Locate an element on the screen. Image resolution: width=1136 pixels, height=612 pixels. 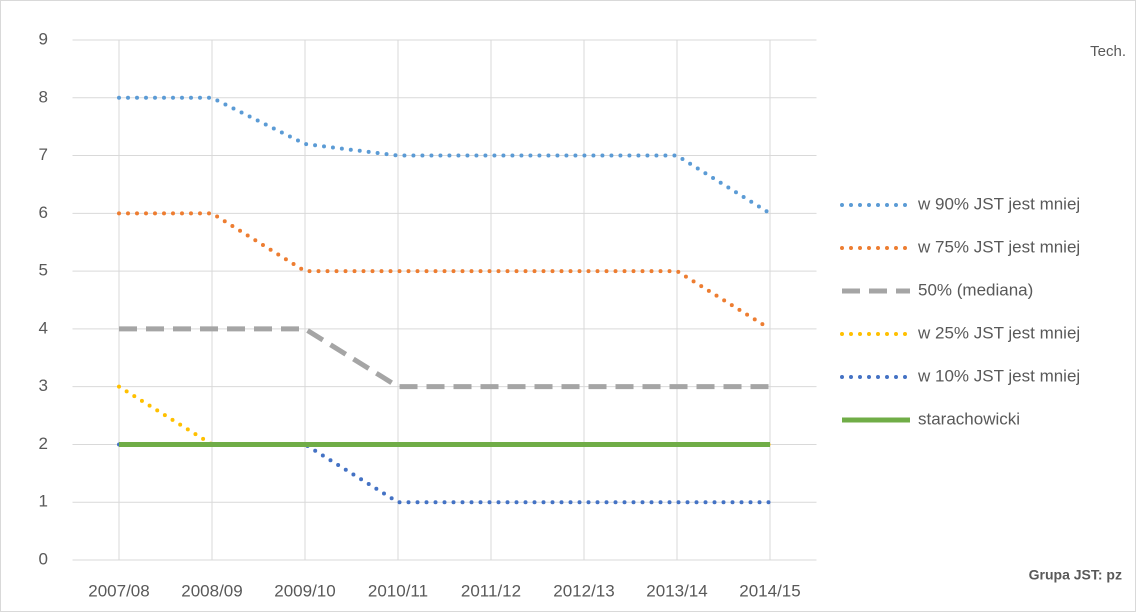
y-tick-label: 1 is located at coordinates (43, 501).